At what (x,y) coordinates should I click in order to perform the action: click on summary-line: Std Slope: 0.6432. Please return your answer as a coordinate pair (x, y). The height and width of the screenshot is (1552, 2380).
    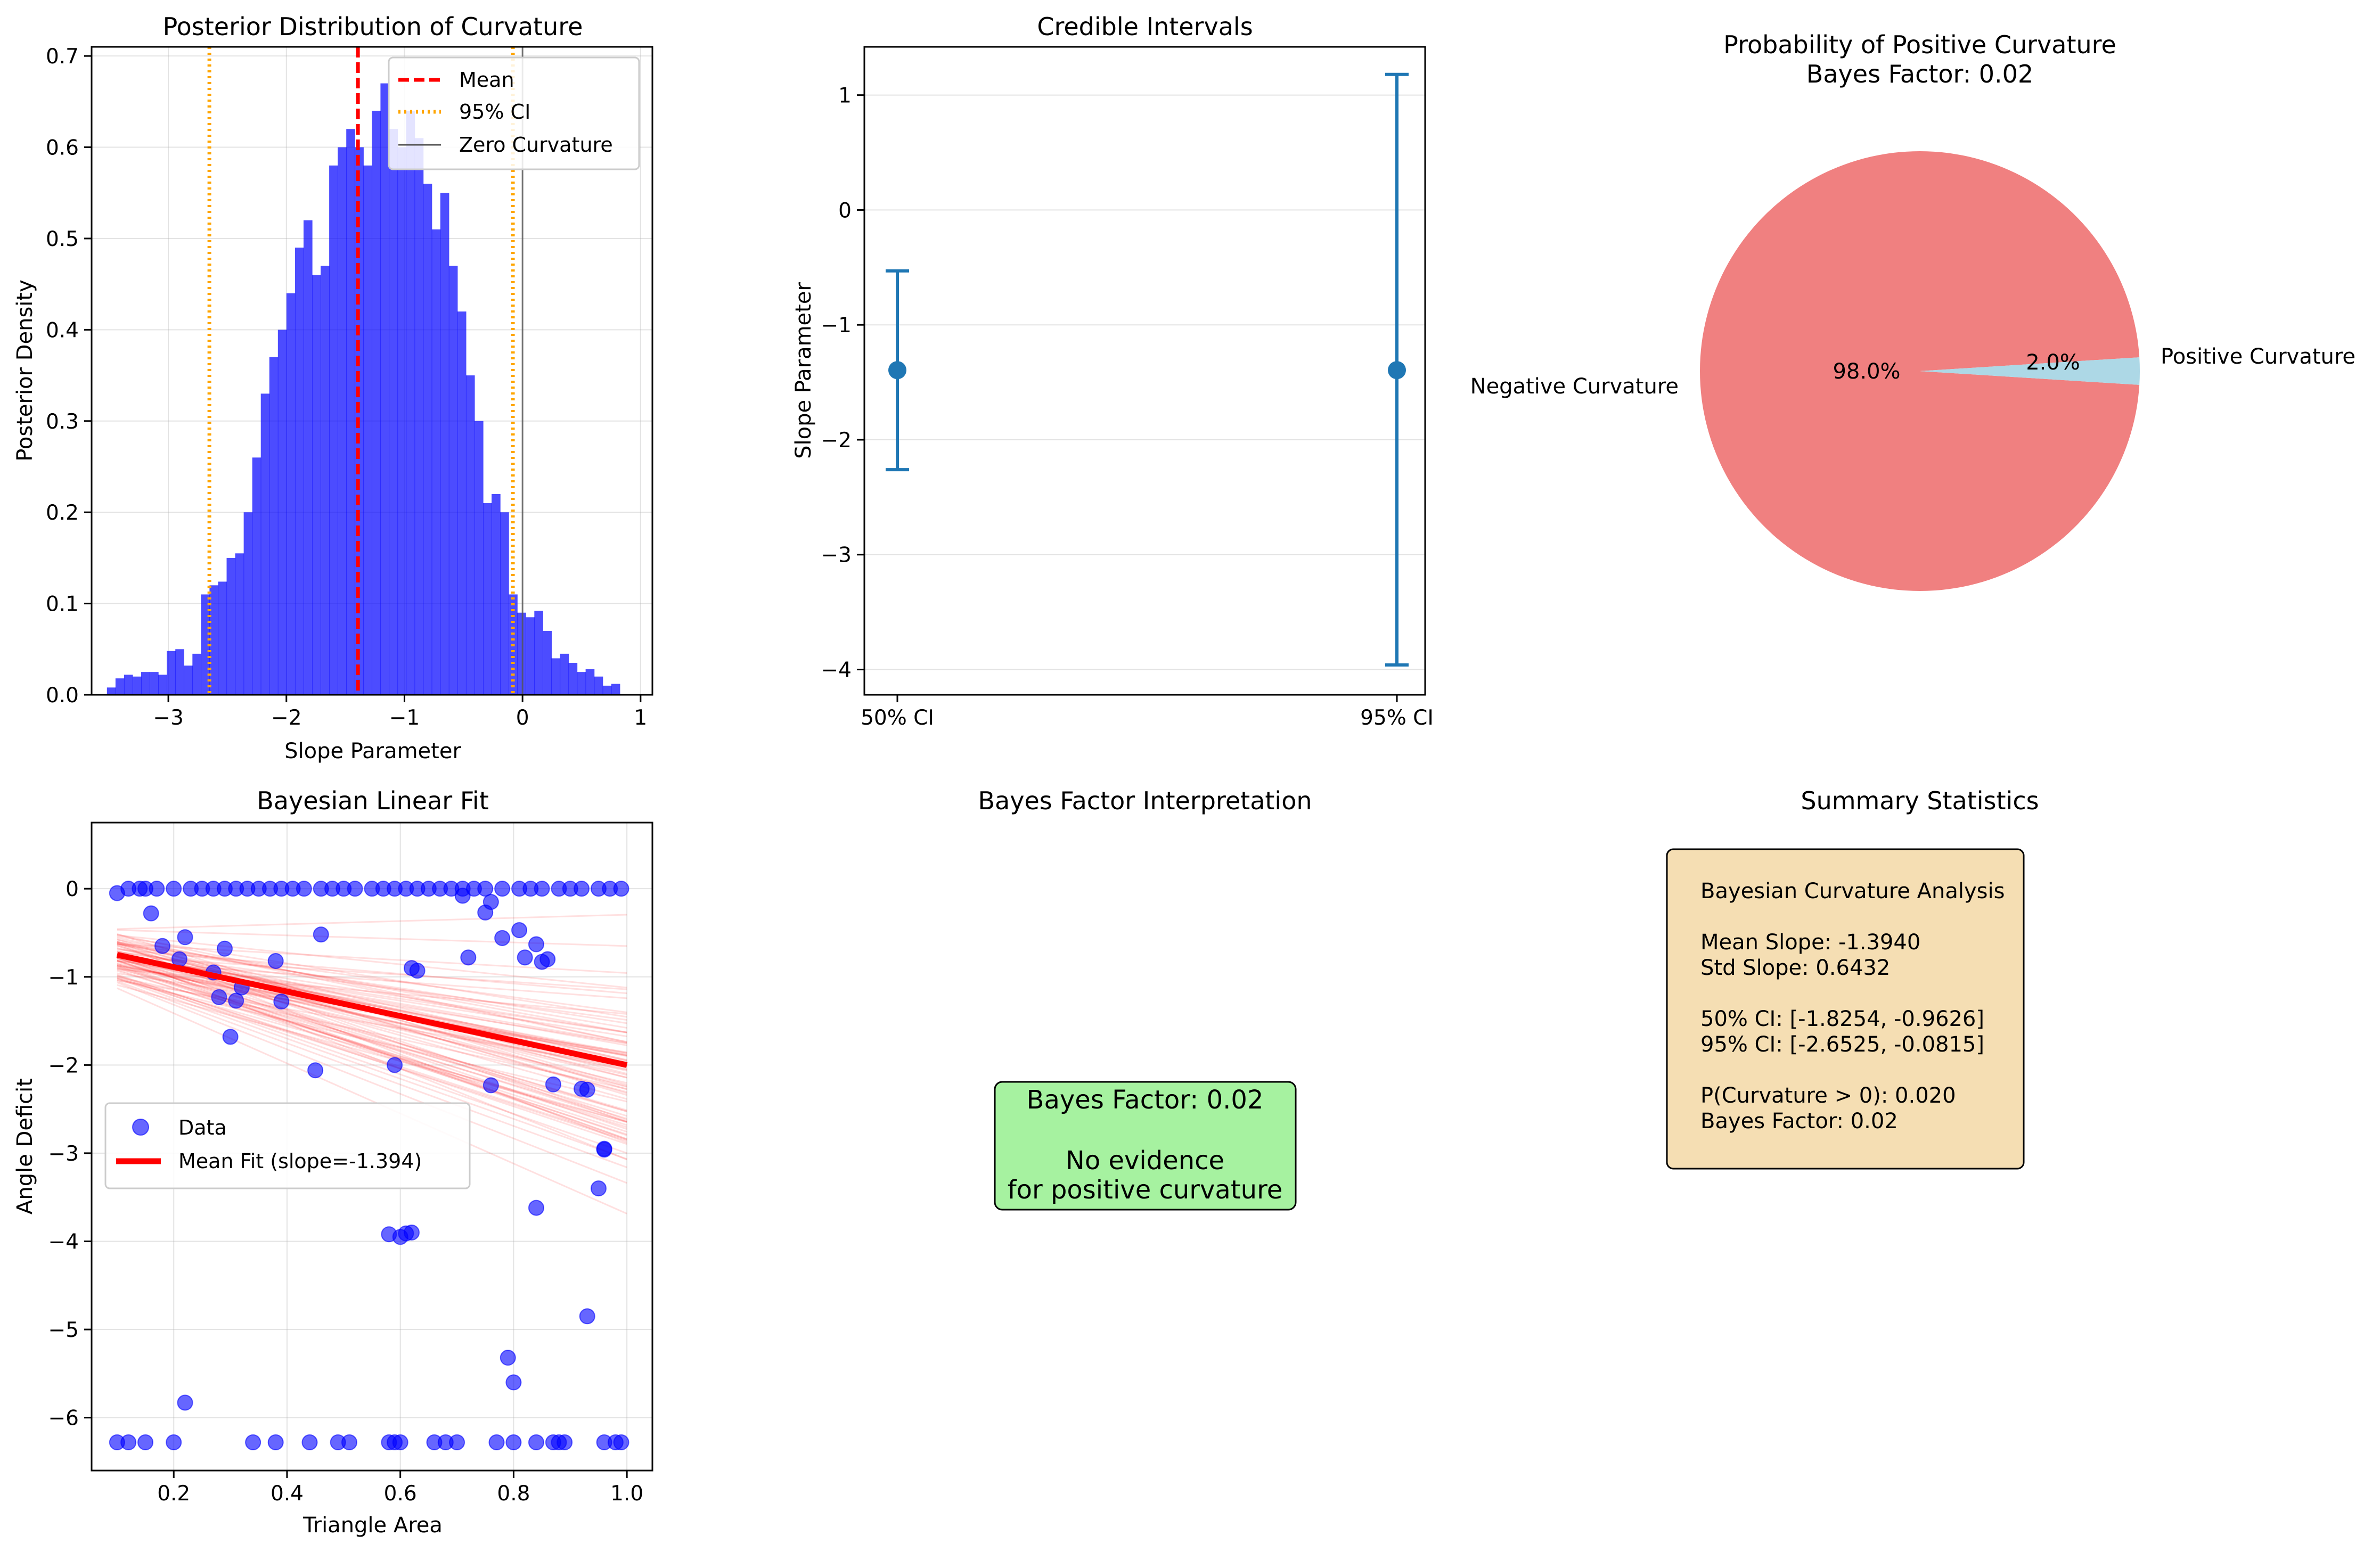
    Looking at the image, I should click on (1795, 968).